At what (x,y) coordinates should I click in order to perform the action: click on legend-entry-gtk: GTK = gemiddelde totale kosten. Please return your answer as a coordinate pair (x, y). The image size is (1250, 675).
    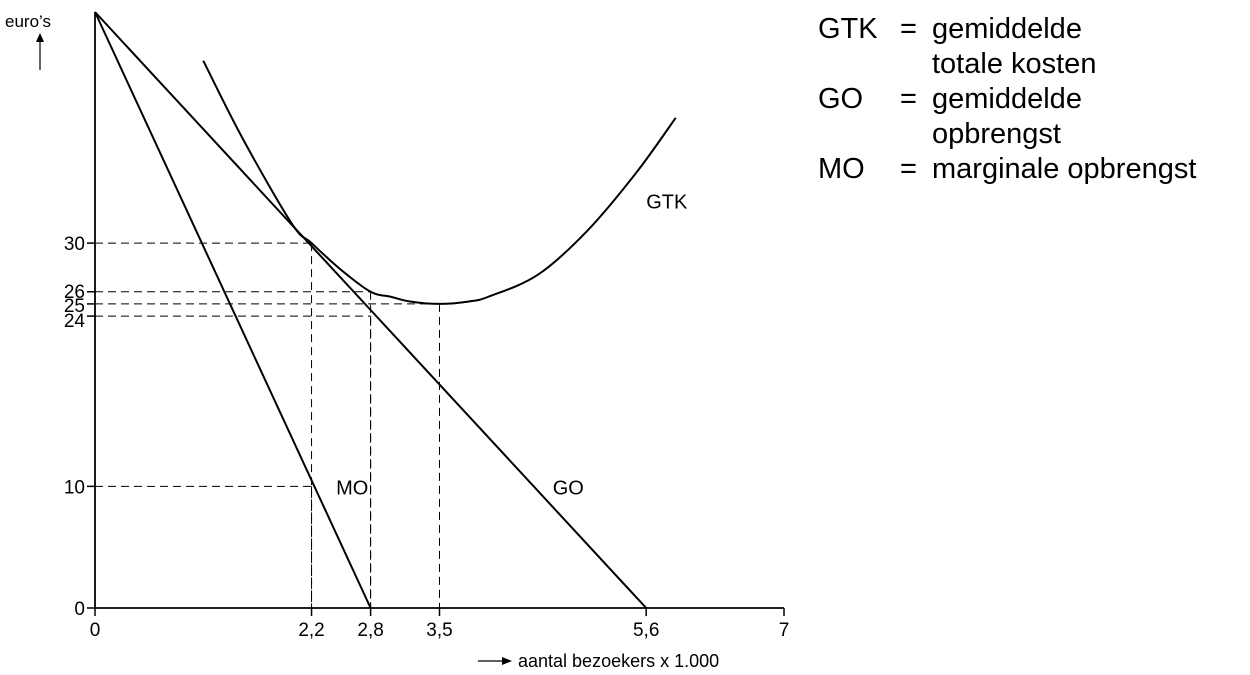
    Looking at the image, I should click on (1034, 47).